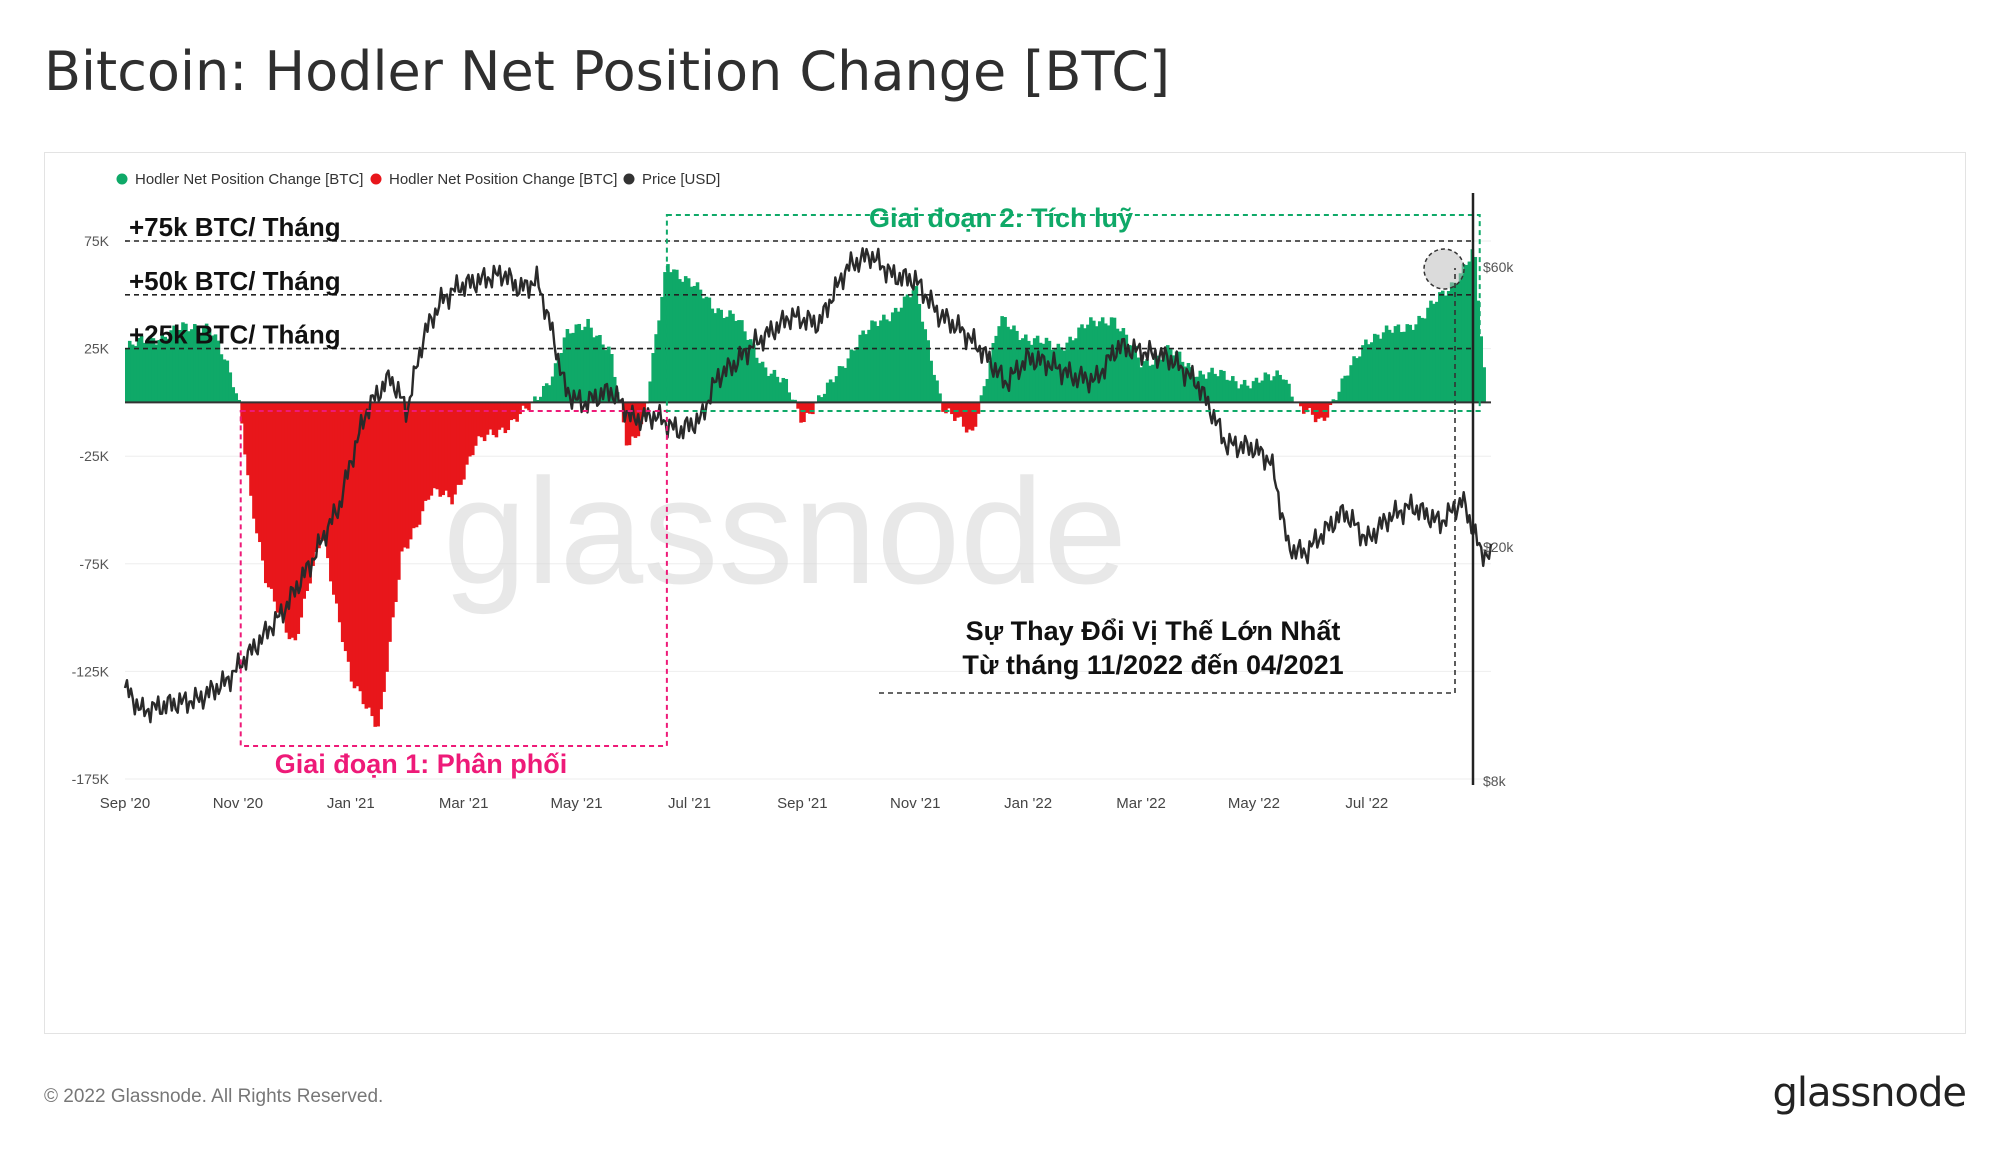 The image size is (2000, 1152). What do you see at coordinates (1495, 781) in the screenshot?
I see `y-right-tick-label: $8k` at bounding box center [1495, 781].